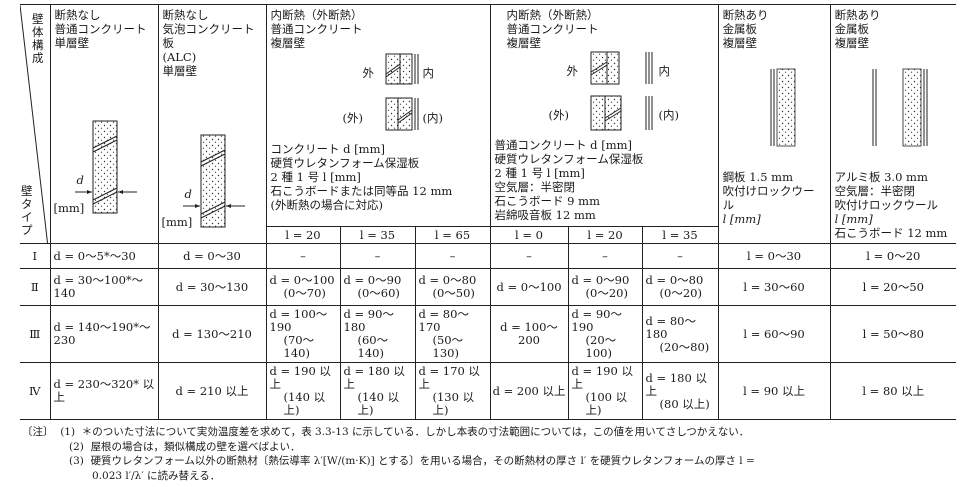 The height and width of the screenshot is (487, 975). What do you see at coordinates (27, 210) in the screenshot?
I see `corner-bottom-label: 壁タイプ` at bounding box center [27, 210].